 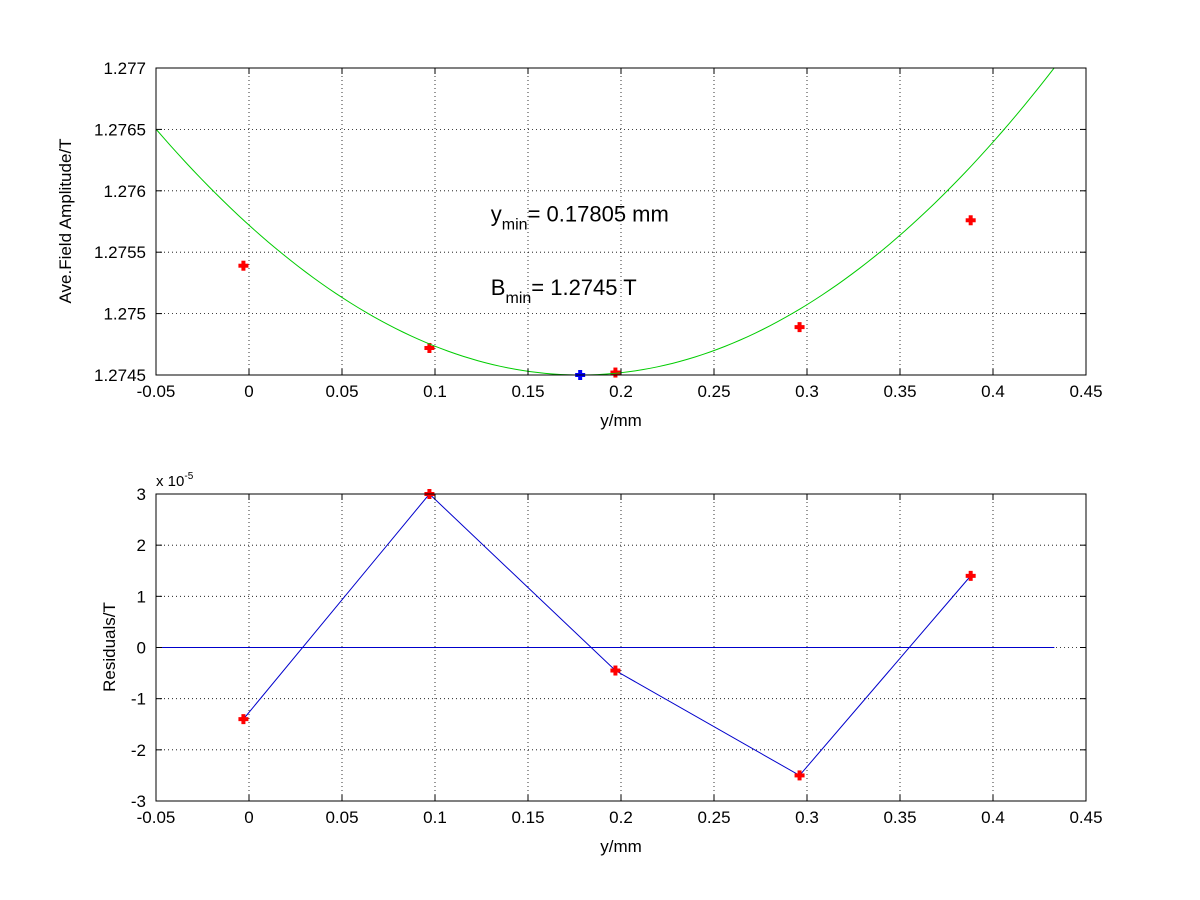 I want to click on annotation-value: = 0.17805 mm, so click(x=598, y=214).